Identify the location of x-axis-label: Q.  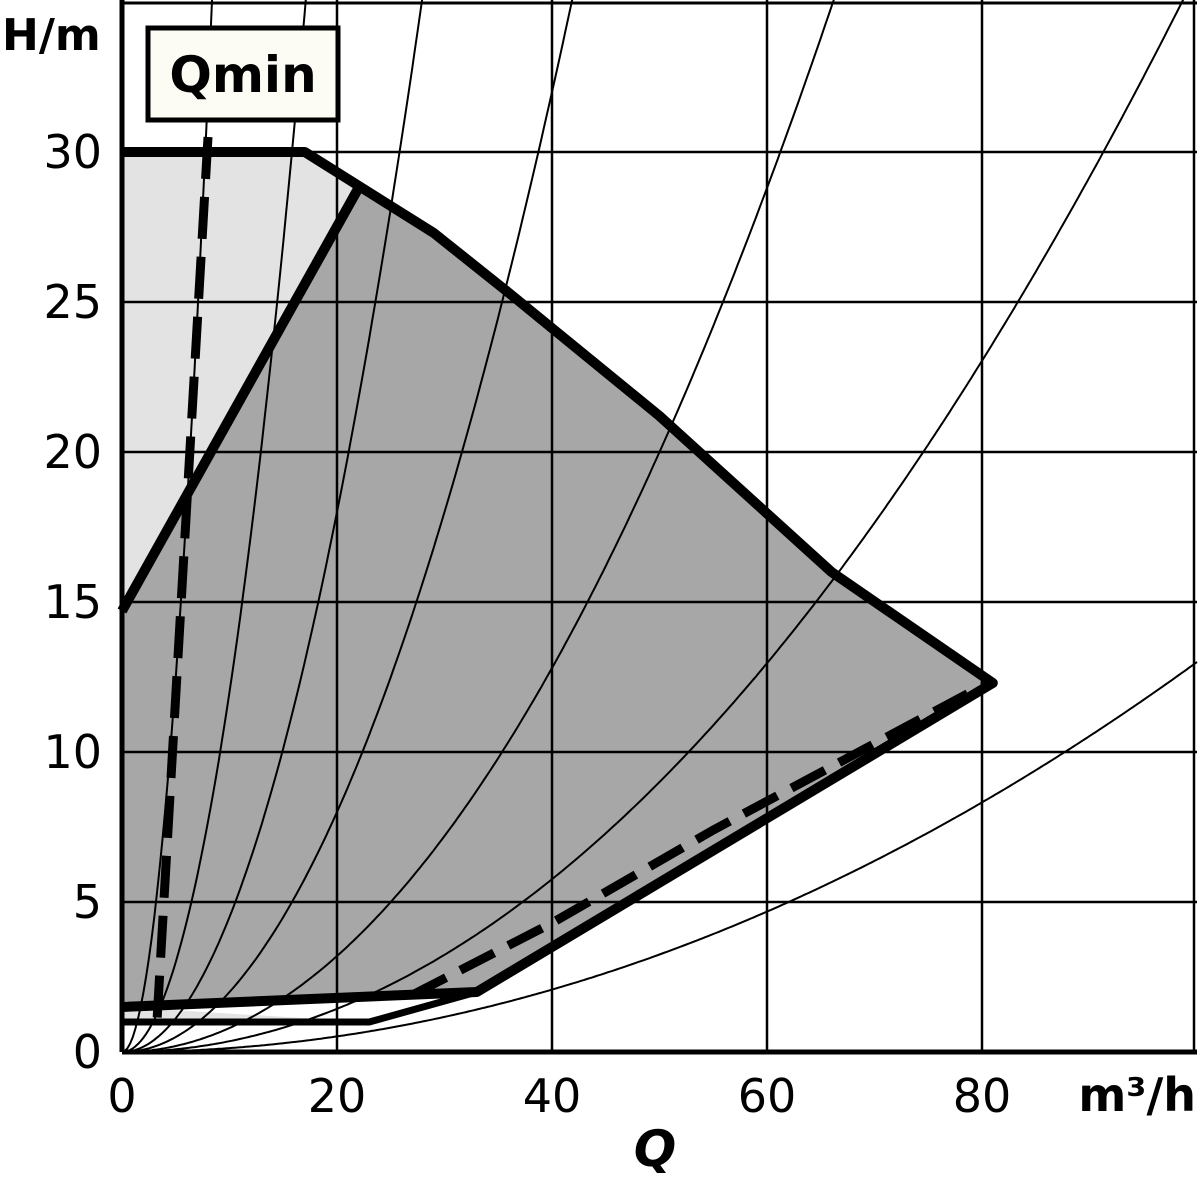
(655, 1149).